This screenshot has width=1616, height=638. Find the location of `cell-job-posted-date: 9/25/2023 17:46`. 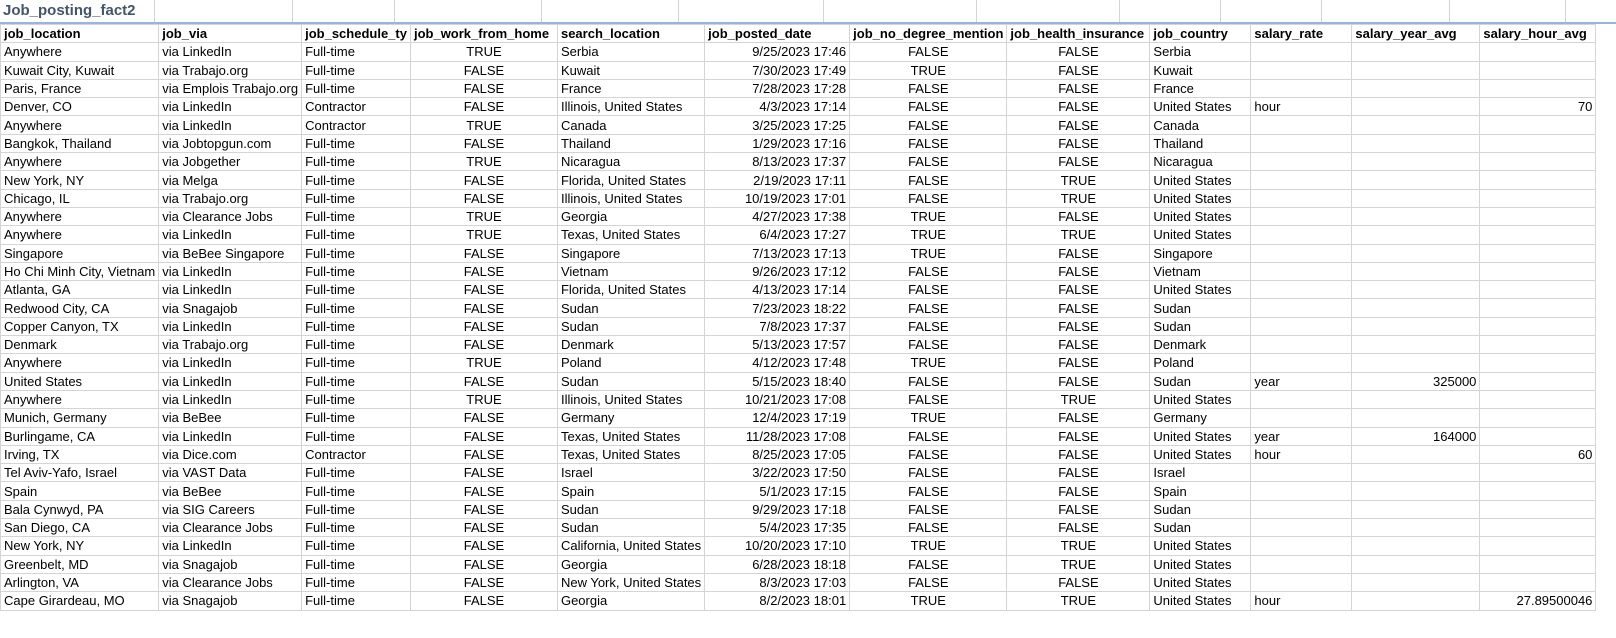

cell-job-posted-date: 9/25/2023 17:46 is located at coordinates (777, 52).